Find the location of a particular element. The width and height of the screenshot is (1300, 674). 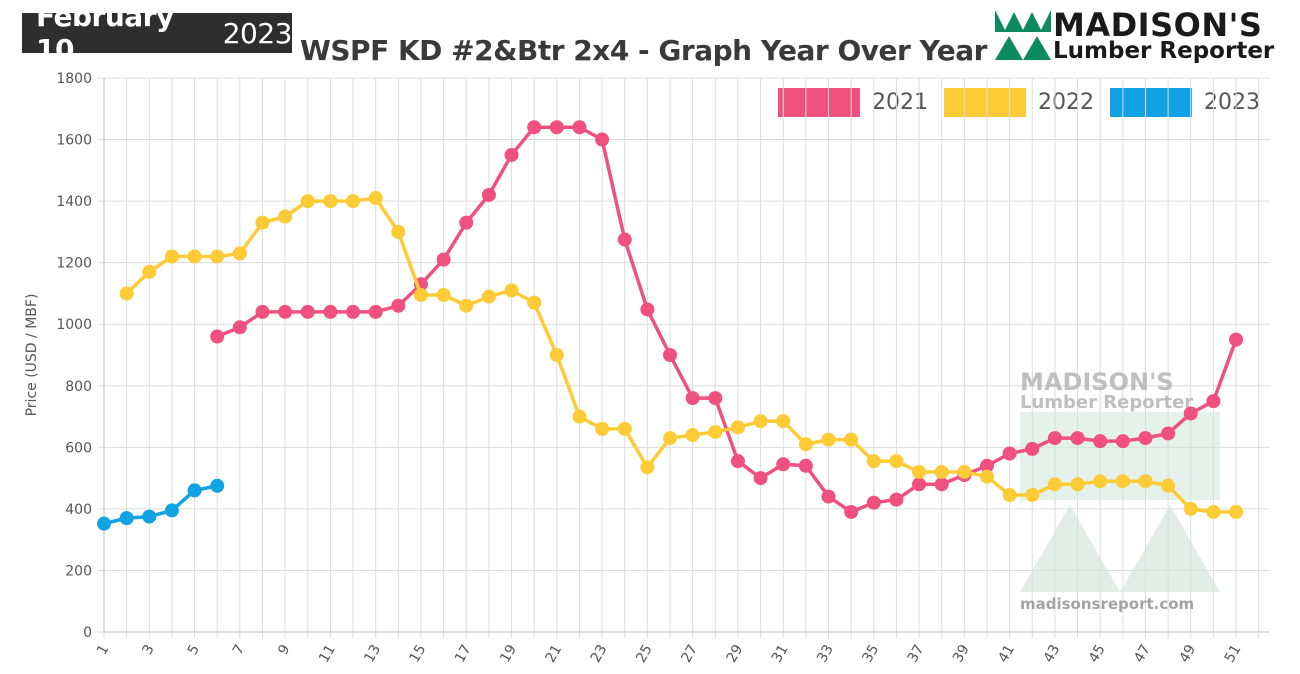

x-tick-label: 47 is located at coordinates (1142, 653).